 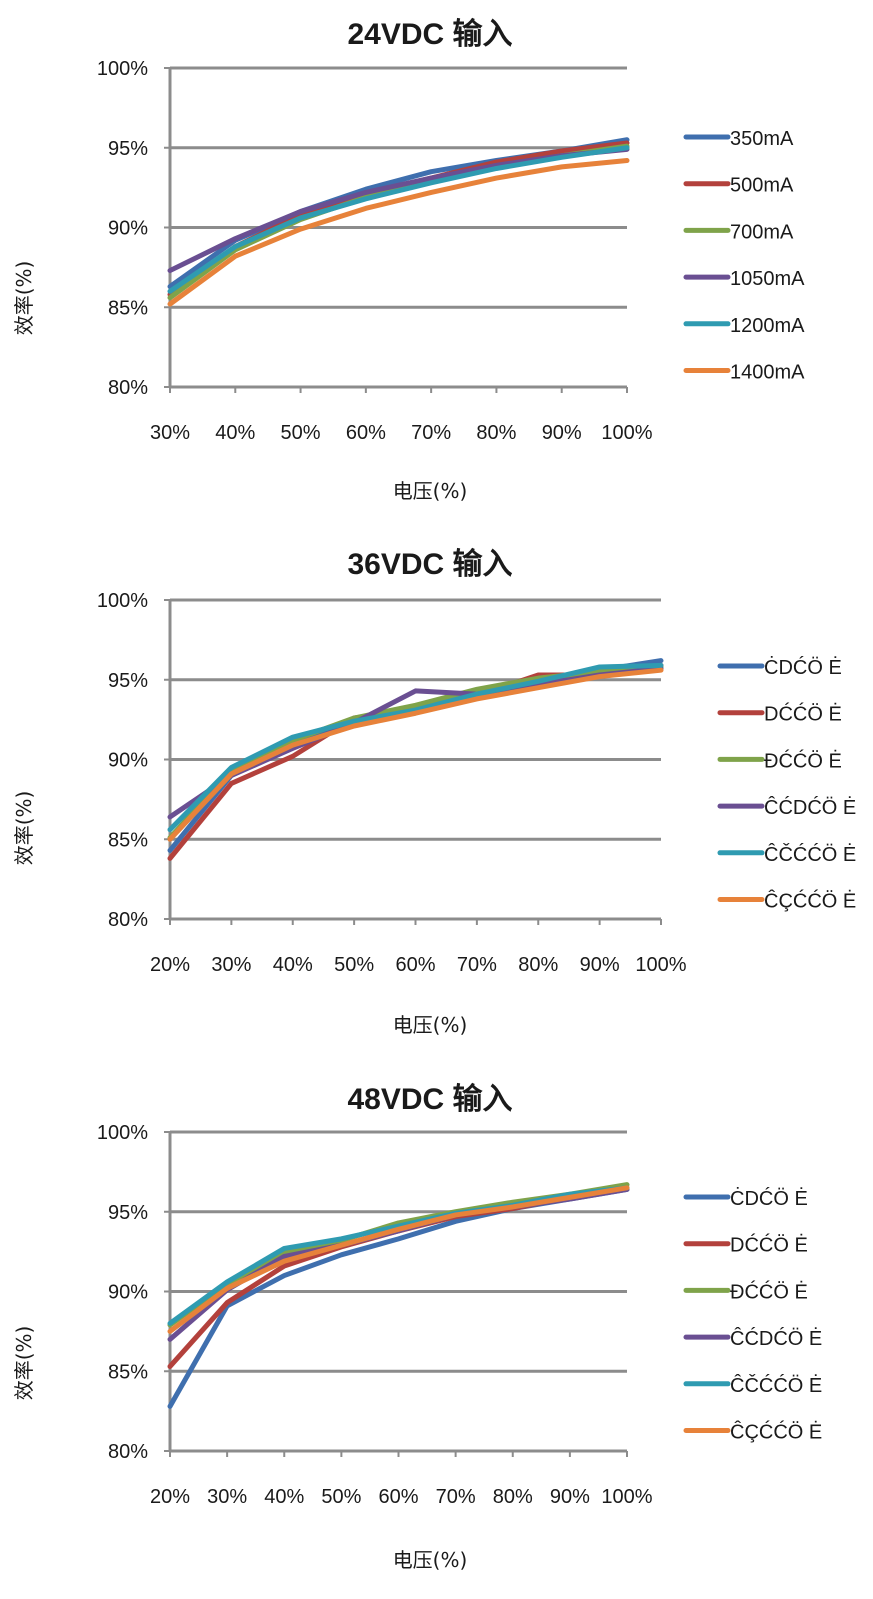 I want to click on legend-label: 1200mA, so click(x=767, y=326).